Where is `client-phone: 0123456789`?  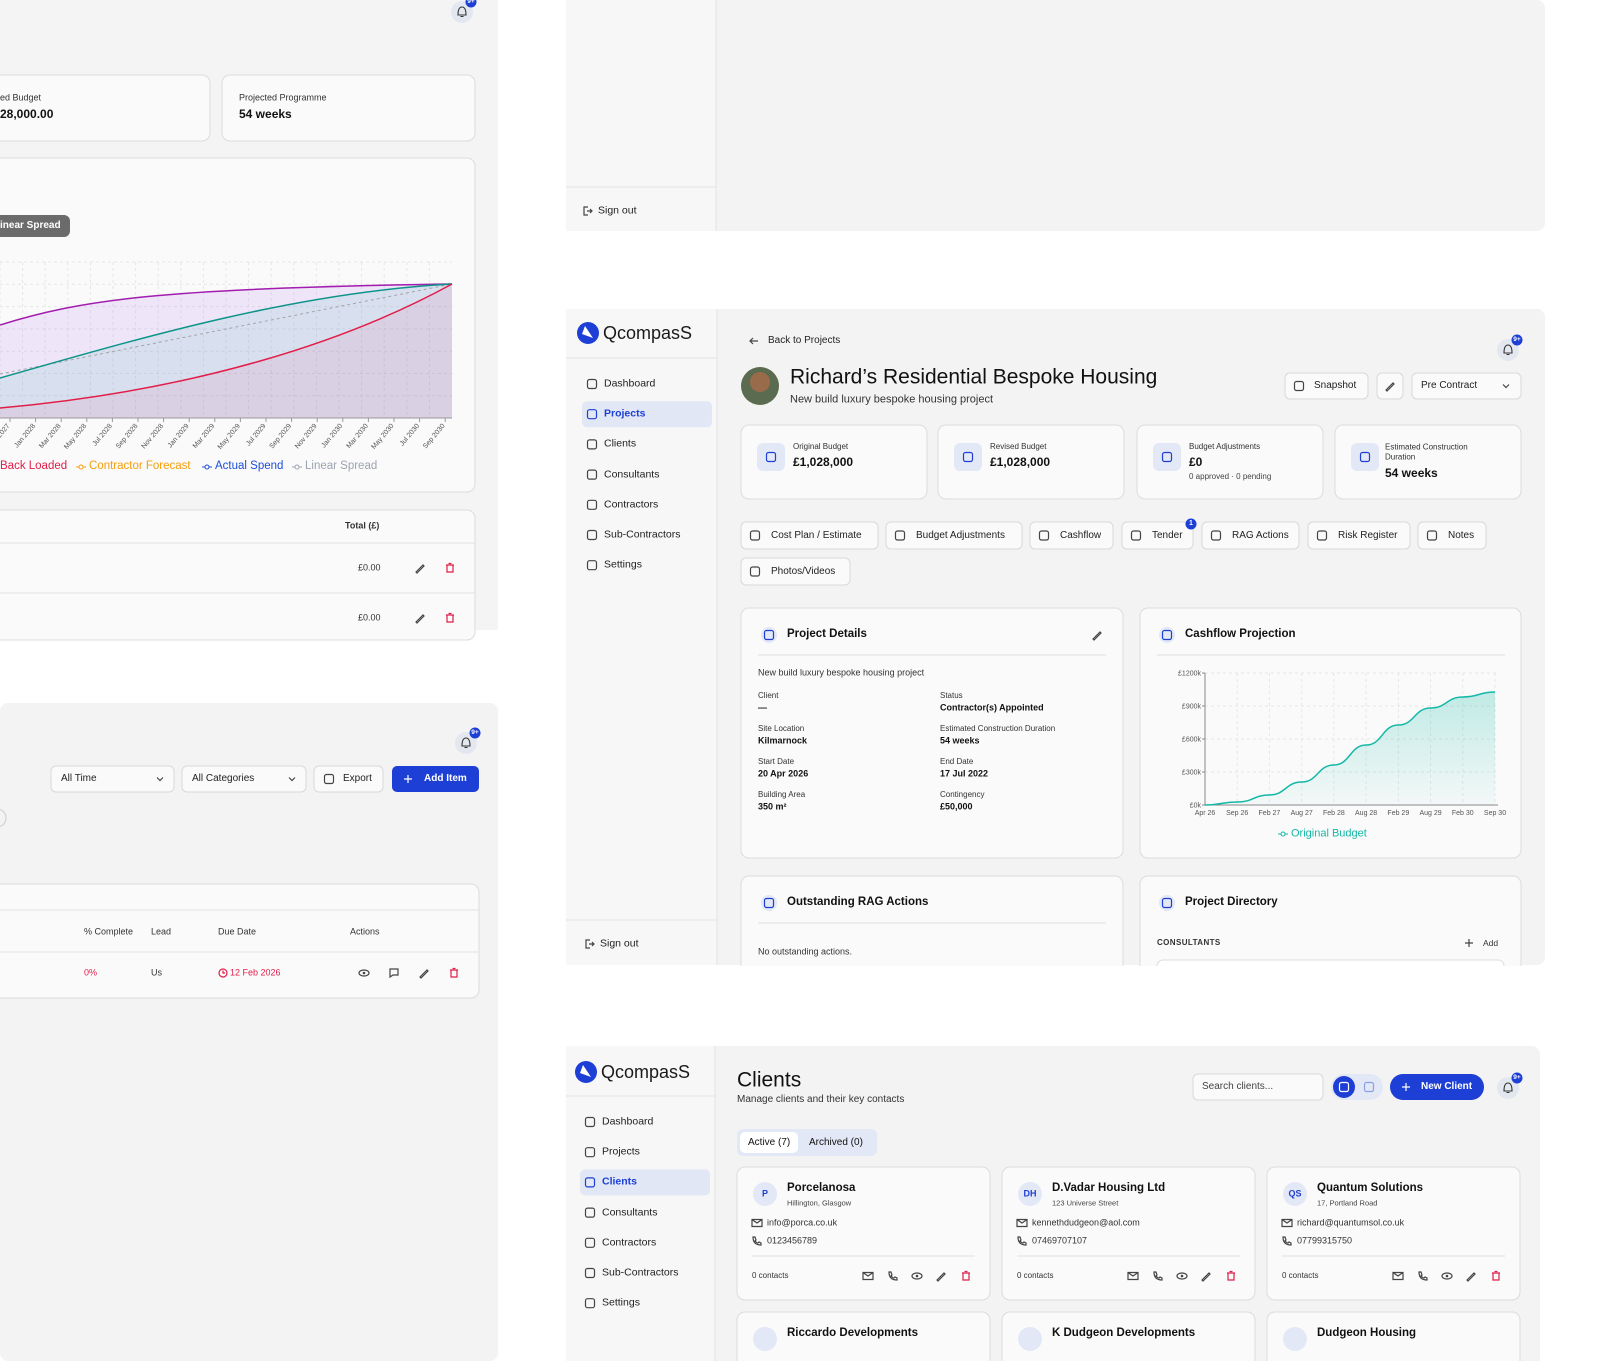
client-phone: 0123456789 is located at coordinates (792, 1240).